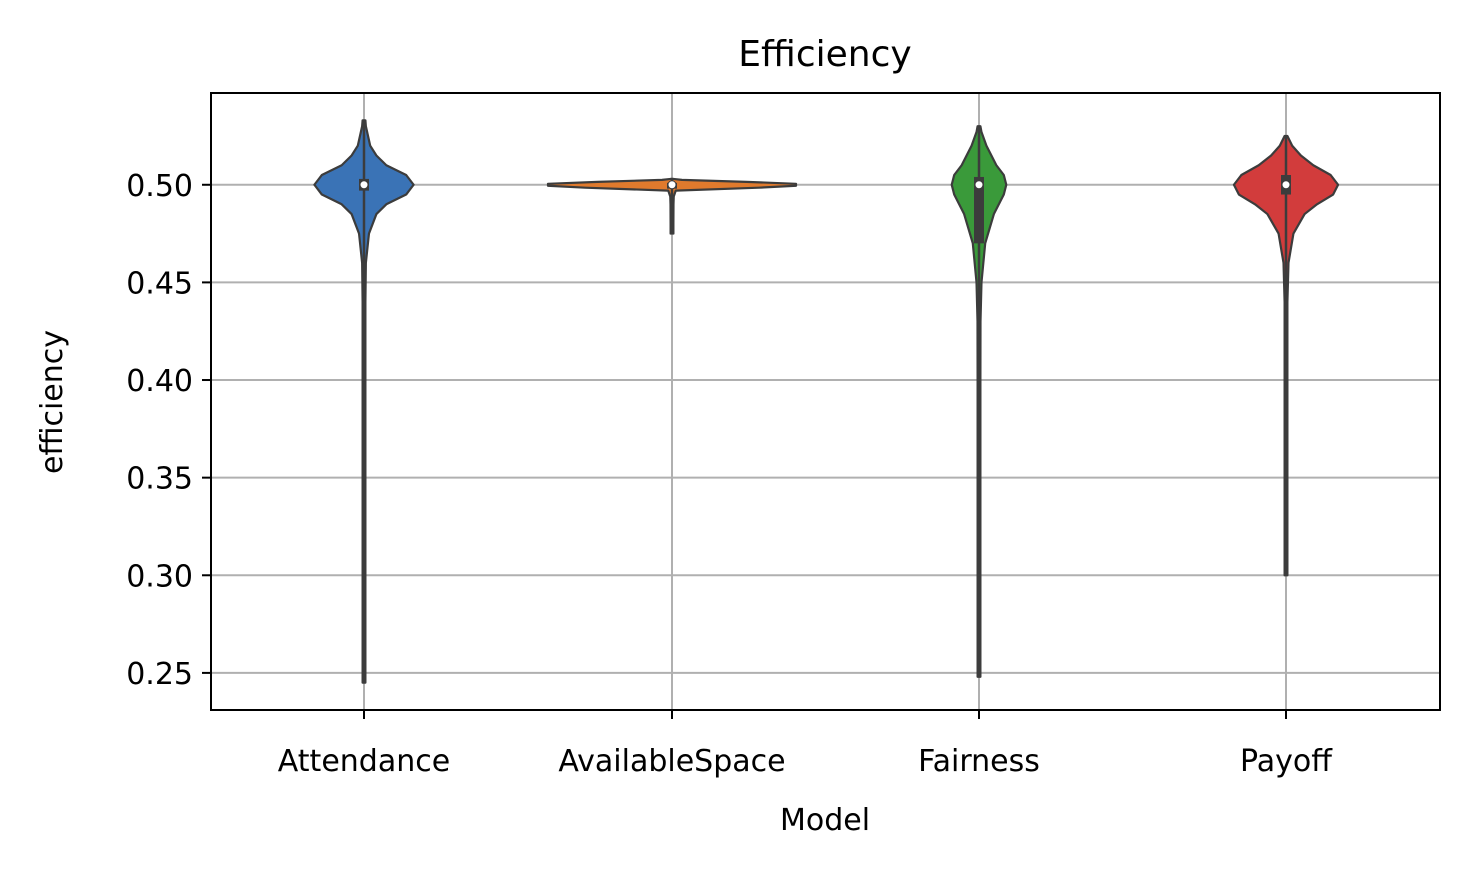  What do you see at coordinates (159, 283) in the screenshot?
I see `y-tick-label: 0.45` at bounding box center [159, 283].